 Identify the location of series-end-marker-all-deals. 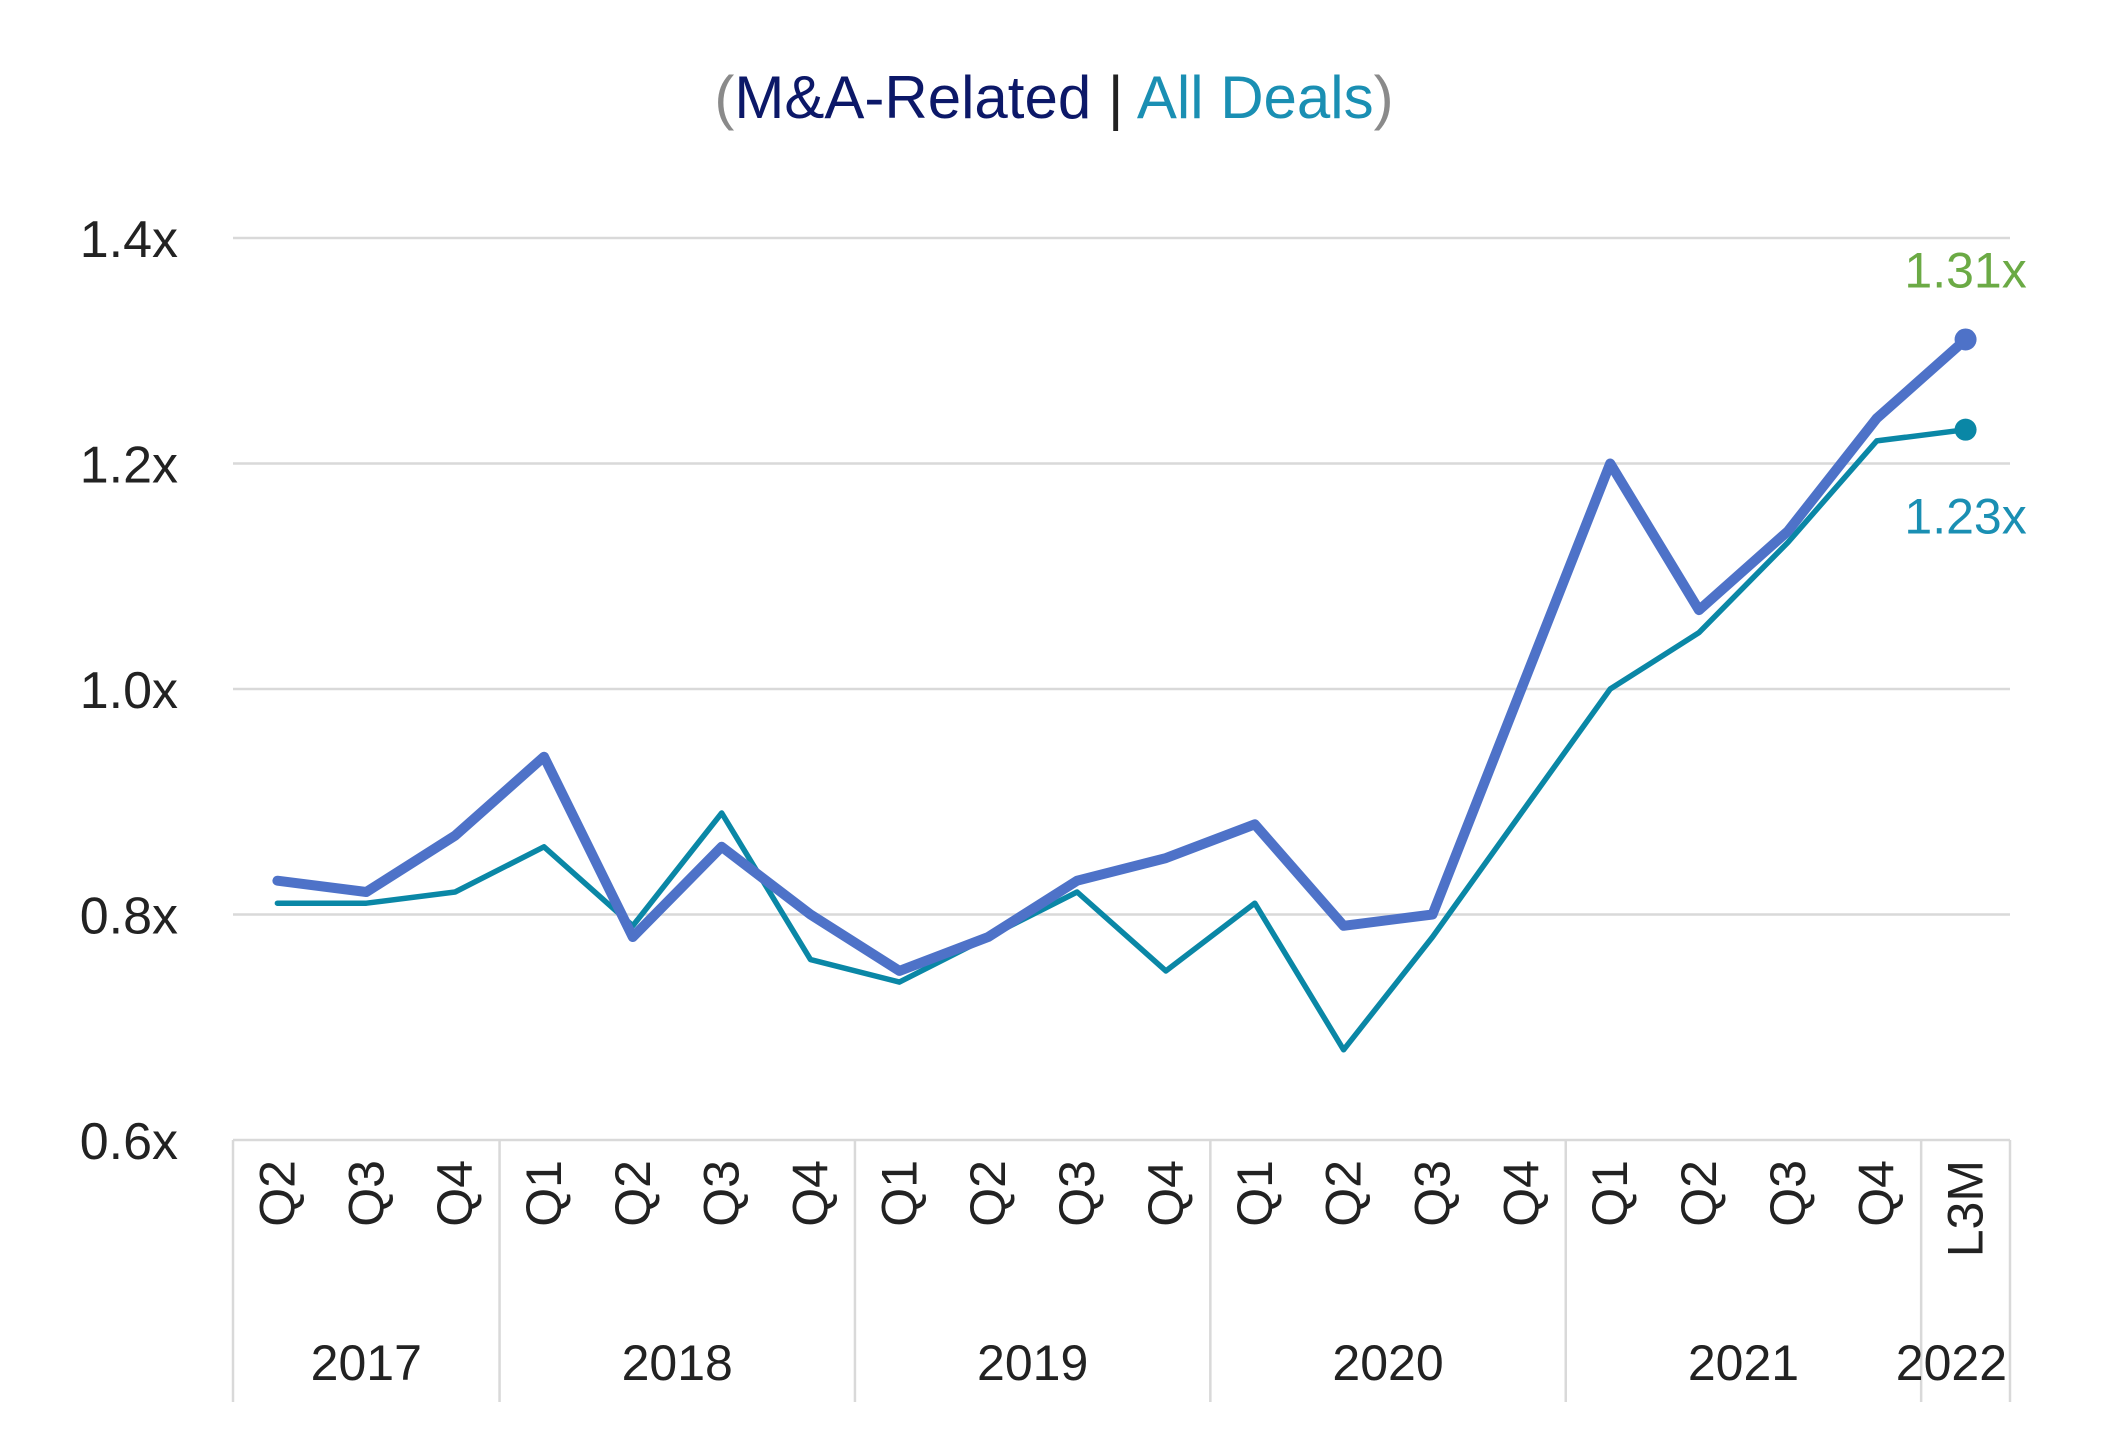
(1965, 429).